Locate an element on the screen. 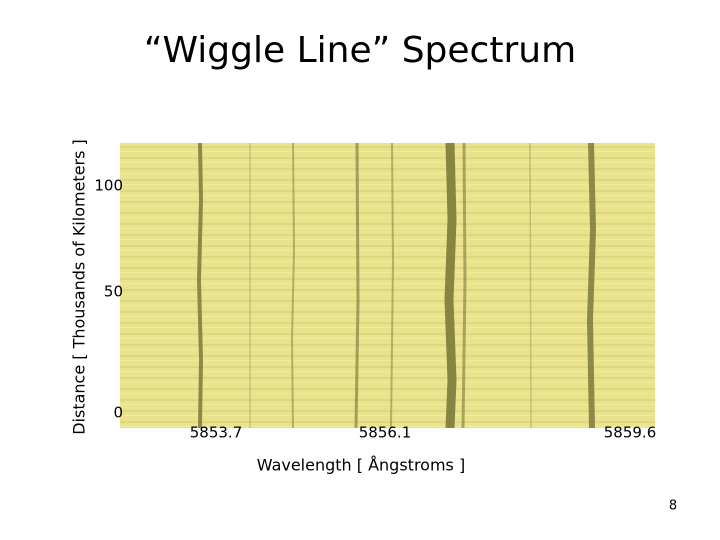 The width and height of the screenshot is (720, 540). y-tick-label: 50 is located at coordinates (113, 292).